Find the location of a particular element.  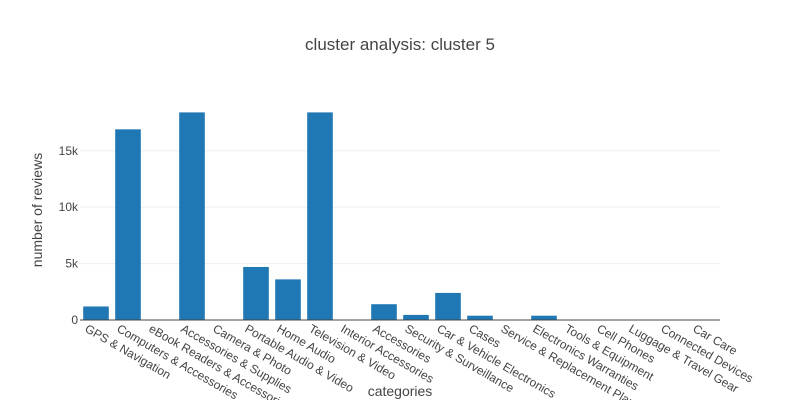

y-tick-label: 5k is located at coordinates (72, 264).